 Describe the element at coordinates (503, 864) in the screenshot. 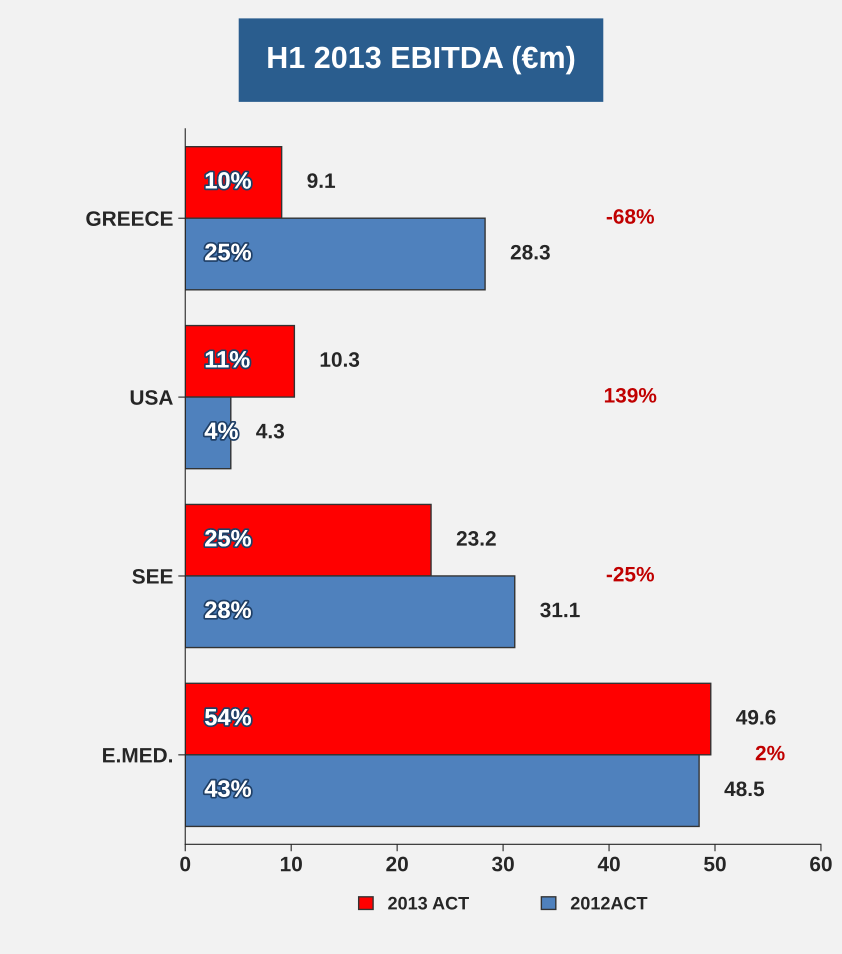

I see `x-tick-label: 30` at that location.